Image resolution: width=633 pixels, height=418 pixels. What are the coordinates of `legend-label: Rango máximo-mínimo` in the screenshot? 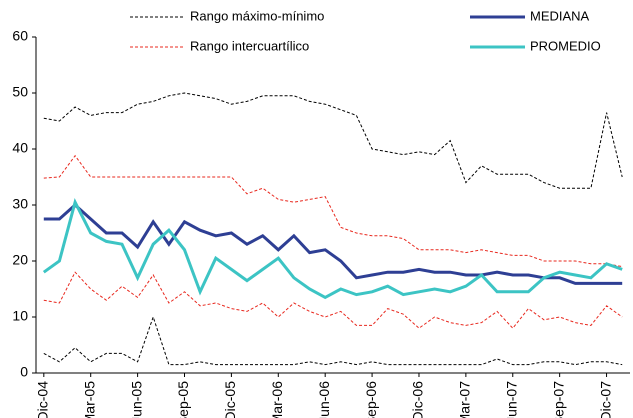 It's located at (257, 15).